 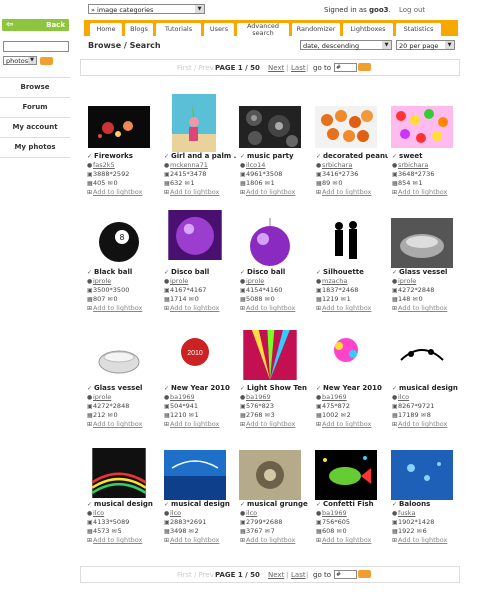 I want to click on thumbnail-new-year-2010-b, so click(x=346, y=359).